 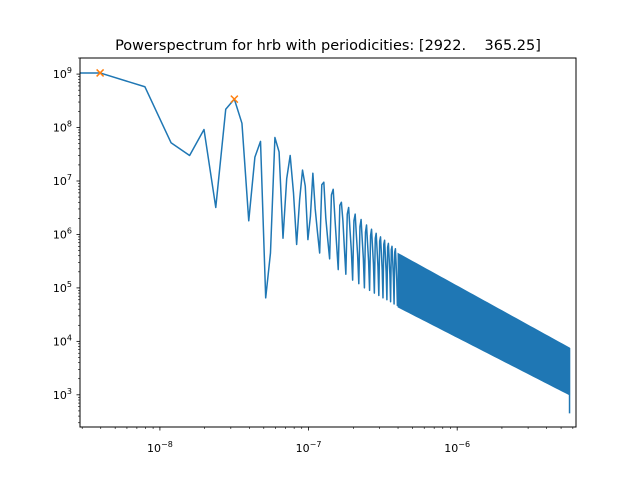 I want to click on y-tick-label: 10⁵, so click(x=62, y=287).